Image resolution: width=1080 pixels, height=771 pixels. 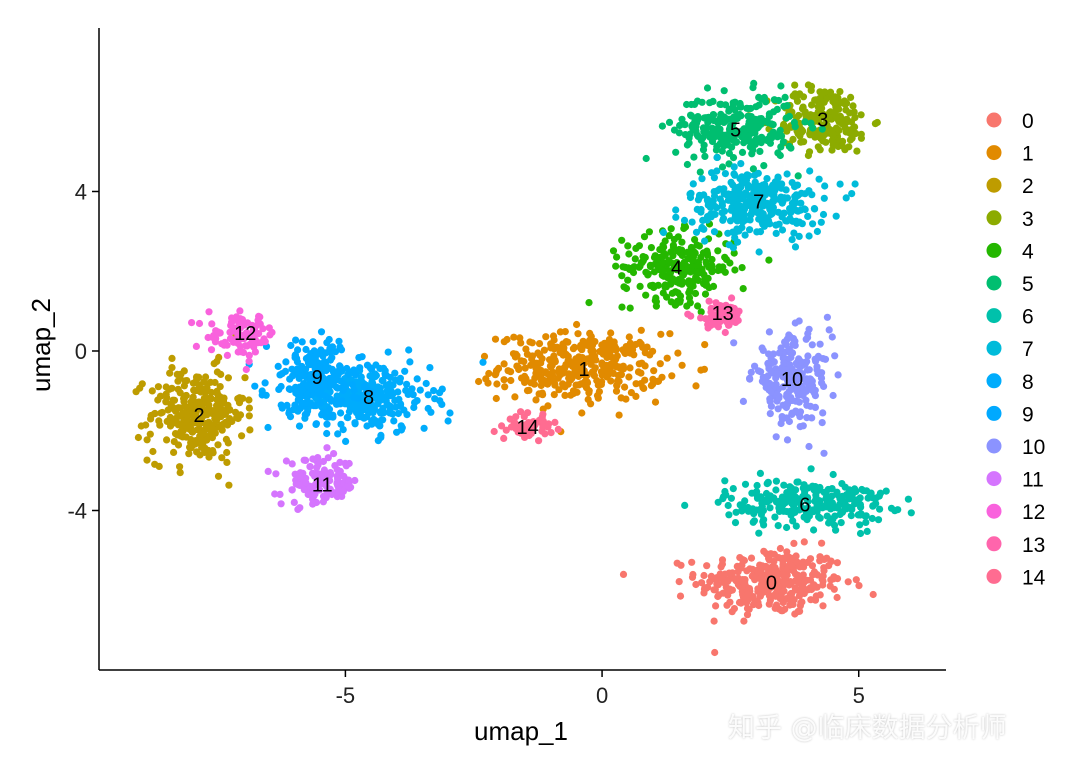 I want to click on legend-label-10: 10, so click(x=1033, y=447).